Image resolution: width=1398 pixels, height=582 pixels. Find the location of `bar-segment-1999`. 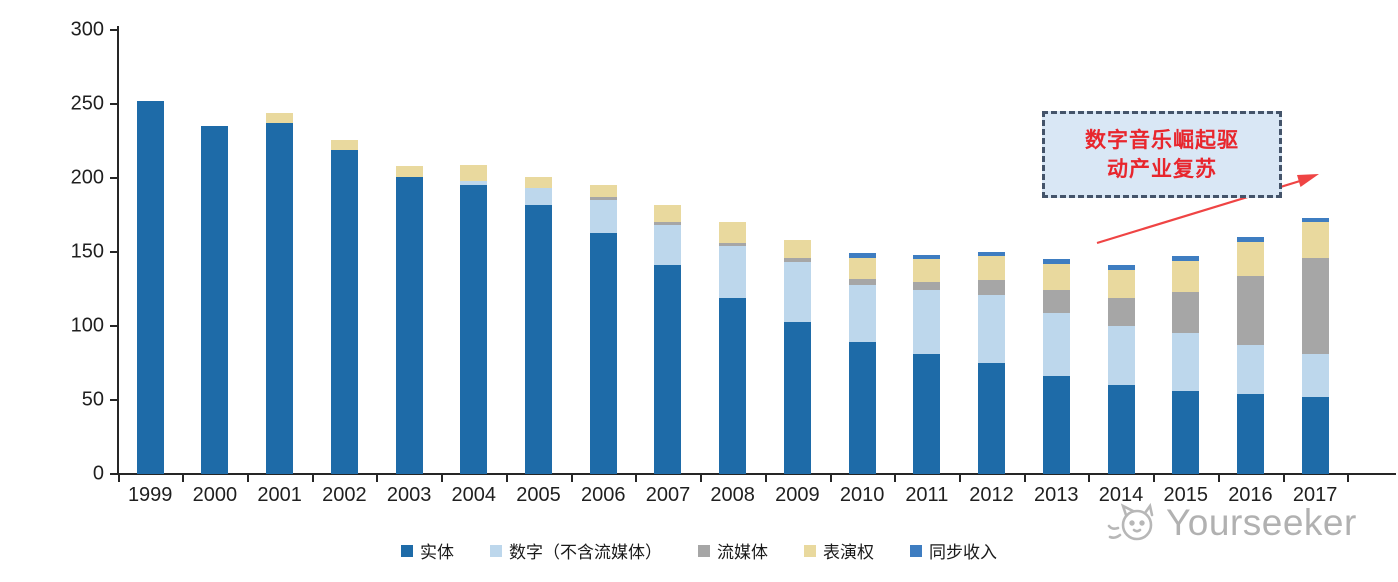

bar-segment-1999 is located at coordinates (150, 287).